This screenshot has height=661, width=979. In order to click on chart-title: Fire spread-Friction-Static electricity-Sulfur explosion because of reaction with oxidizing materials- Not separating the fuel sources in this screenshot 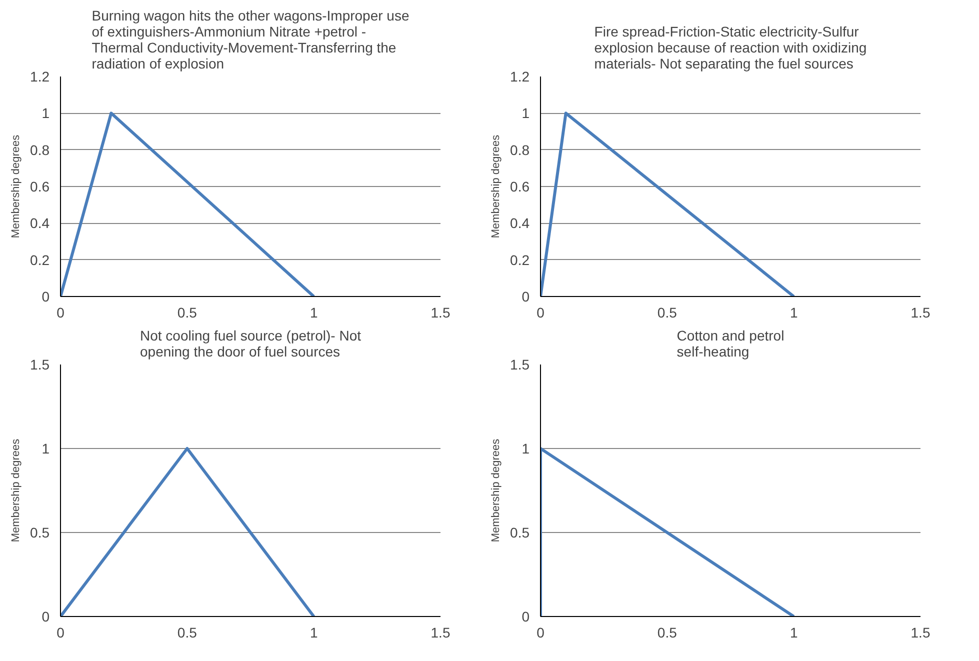, I will do `click(730, 48)`.